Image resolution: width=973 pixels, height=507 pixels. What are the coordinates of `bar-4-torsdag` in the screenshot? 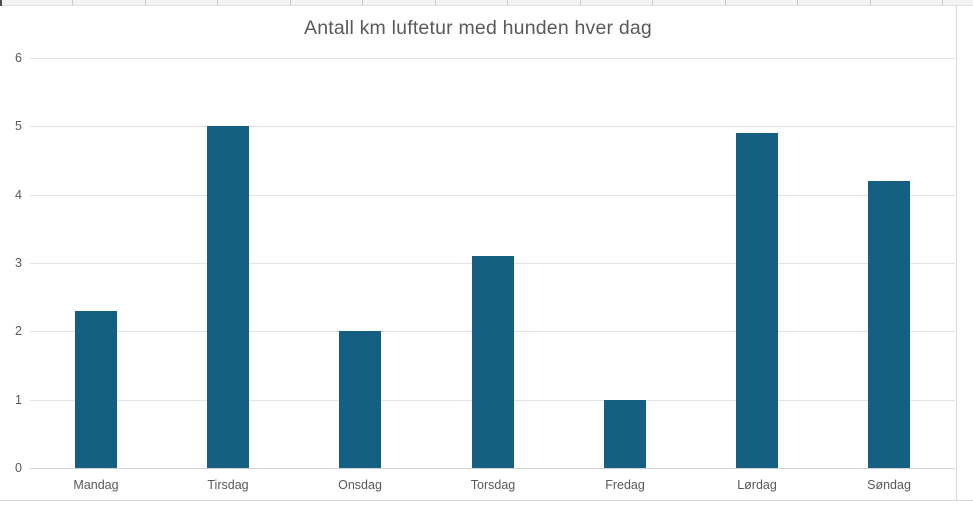 It's located at (493, 362).